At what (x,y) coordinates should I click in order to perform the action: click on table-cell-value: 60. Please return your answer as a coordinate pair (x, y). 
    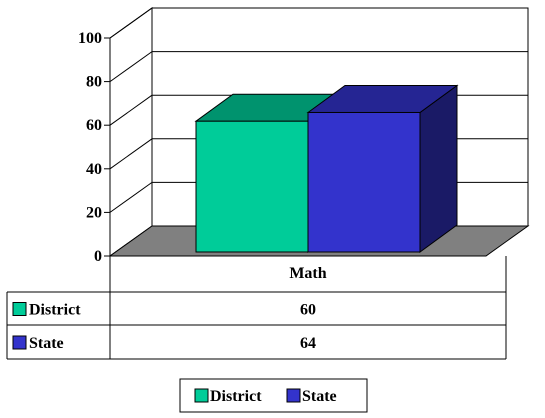
    Looking at the image, I should click on (308, 310).